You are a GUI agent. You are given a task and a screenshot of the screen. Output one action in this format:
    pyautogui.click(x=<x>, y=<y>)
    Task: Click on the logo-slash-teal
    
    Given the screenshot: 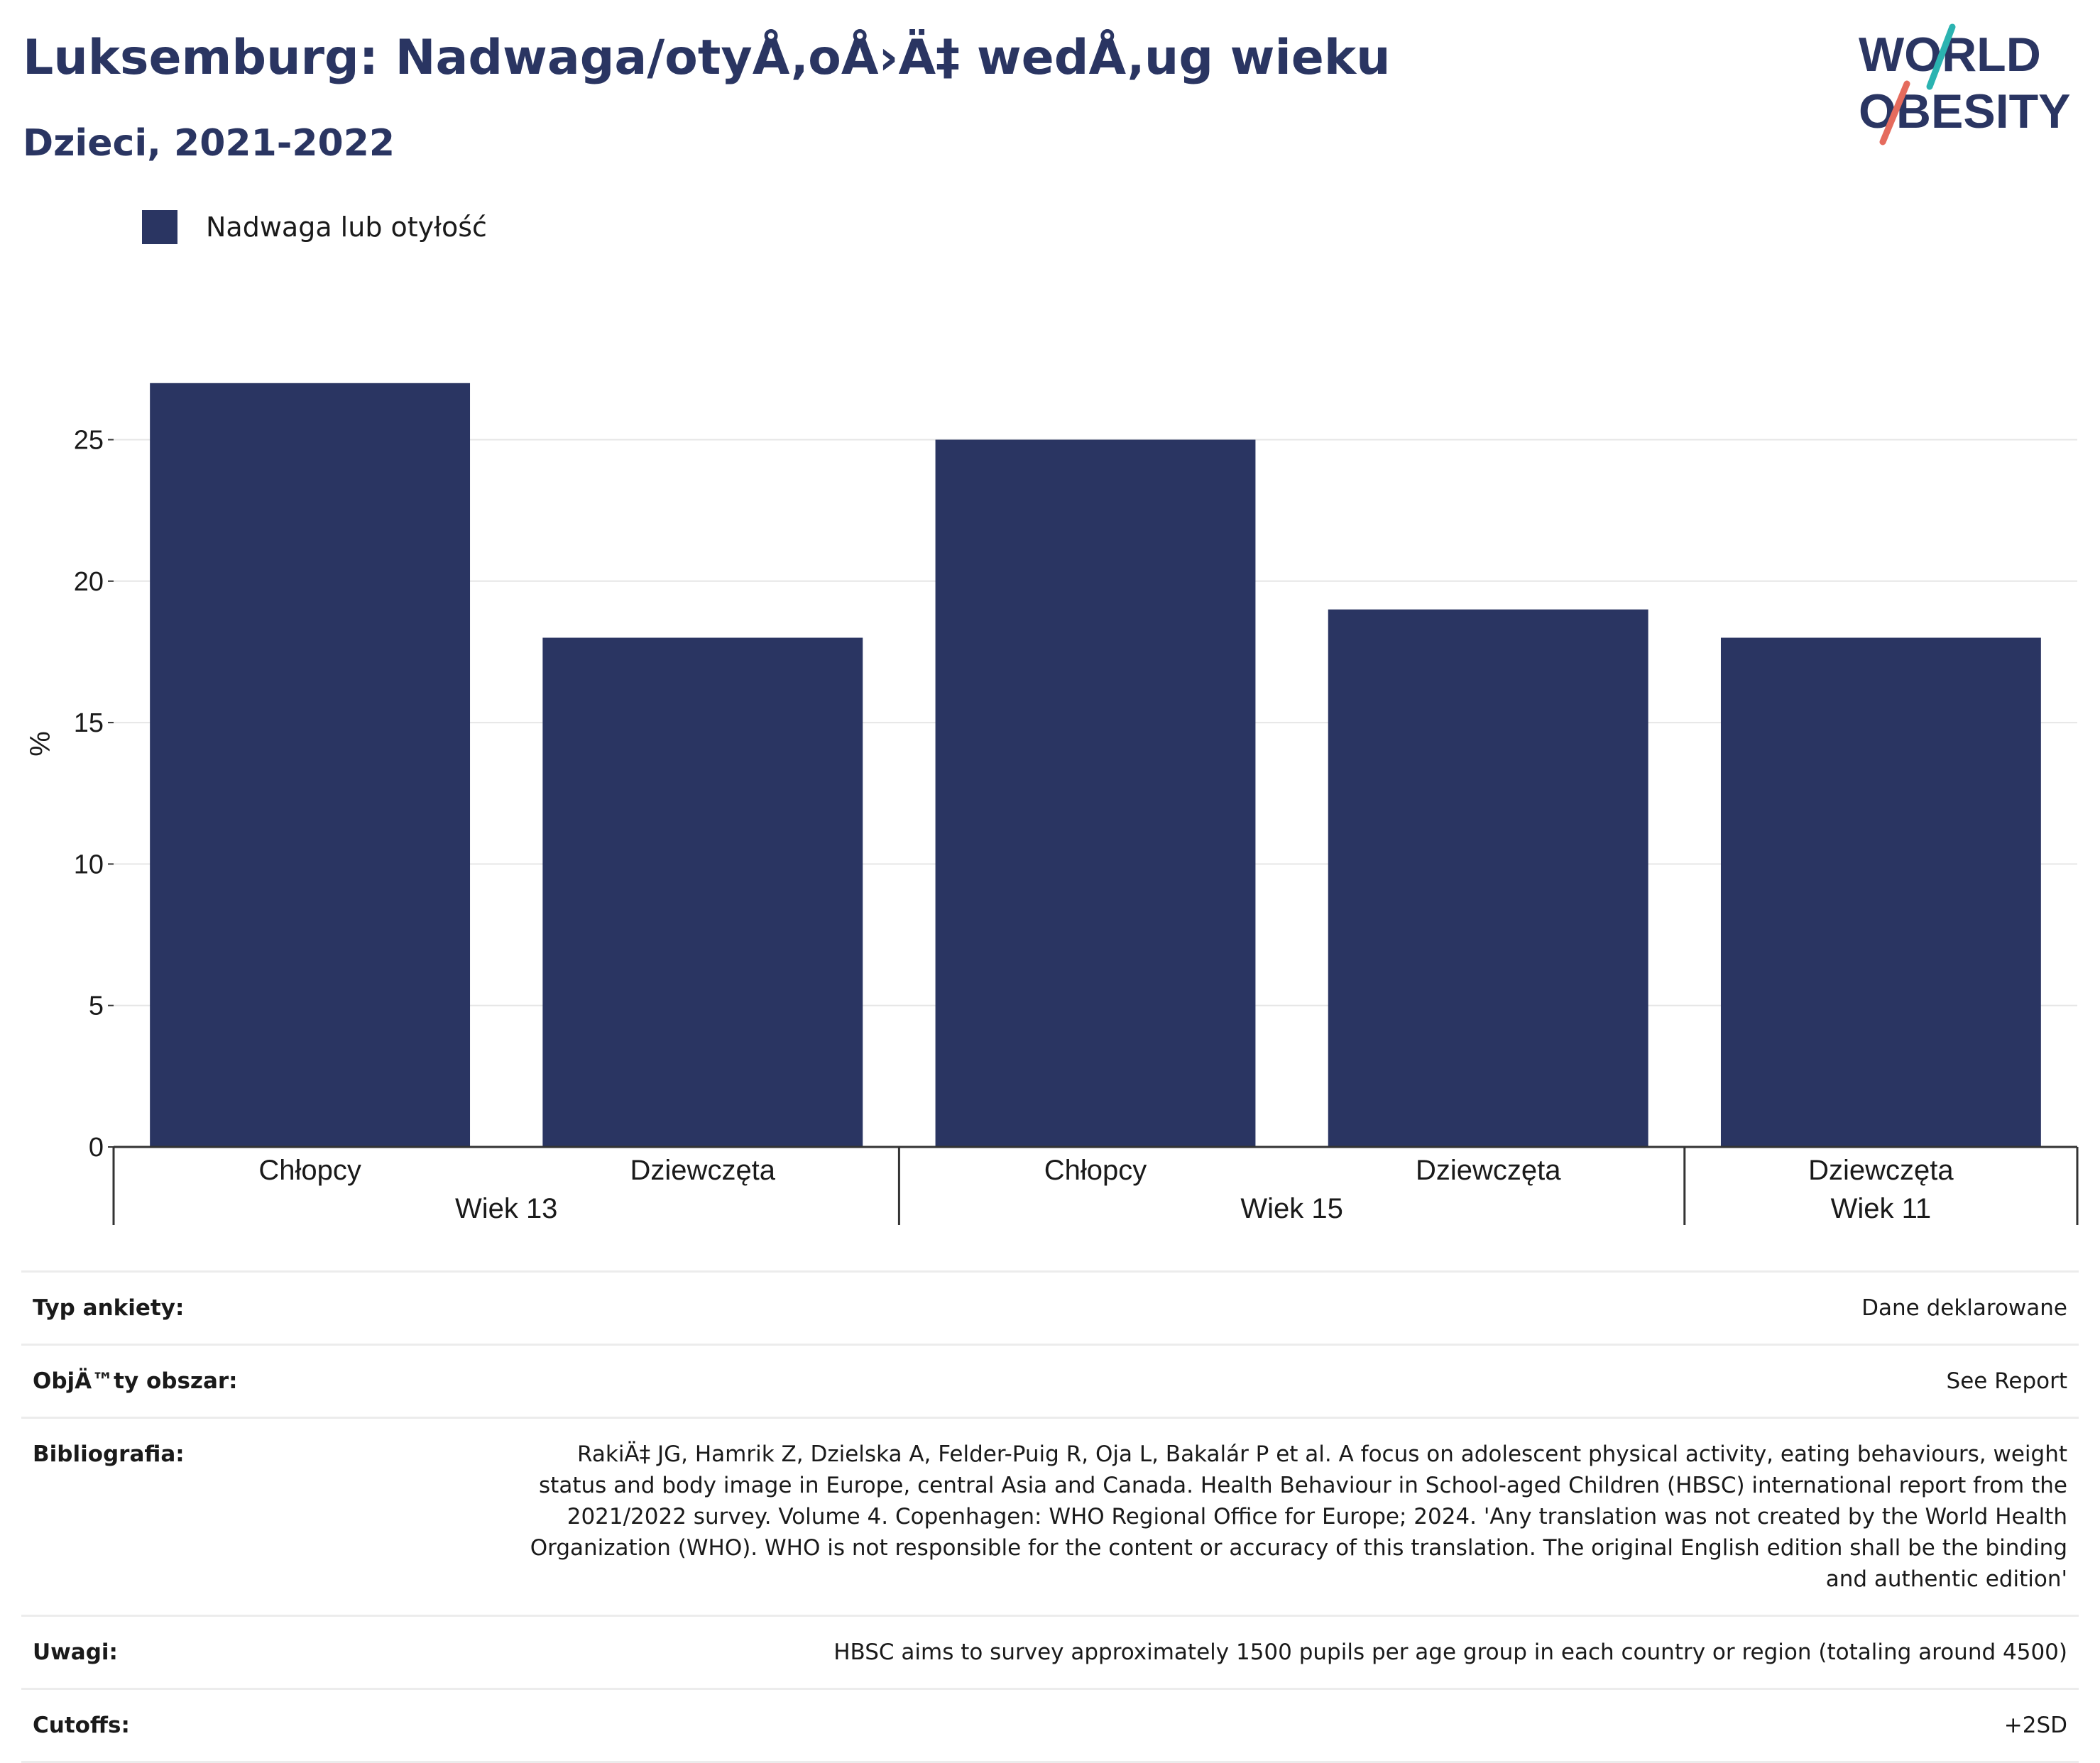 What is the action you would take?
    pyautogui.click(x=1941, y=57)
    